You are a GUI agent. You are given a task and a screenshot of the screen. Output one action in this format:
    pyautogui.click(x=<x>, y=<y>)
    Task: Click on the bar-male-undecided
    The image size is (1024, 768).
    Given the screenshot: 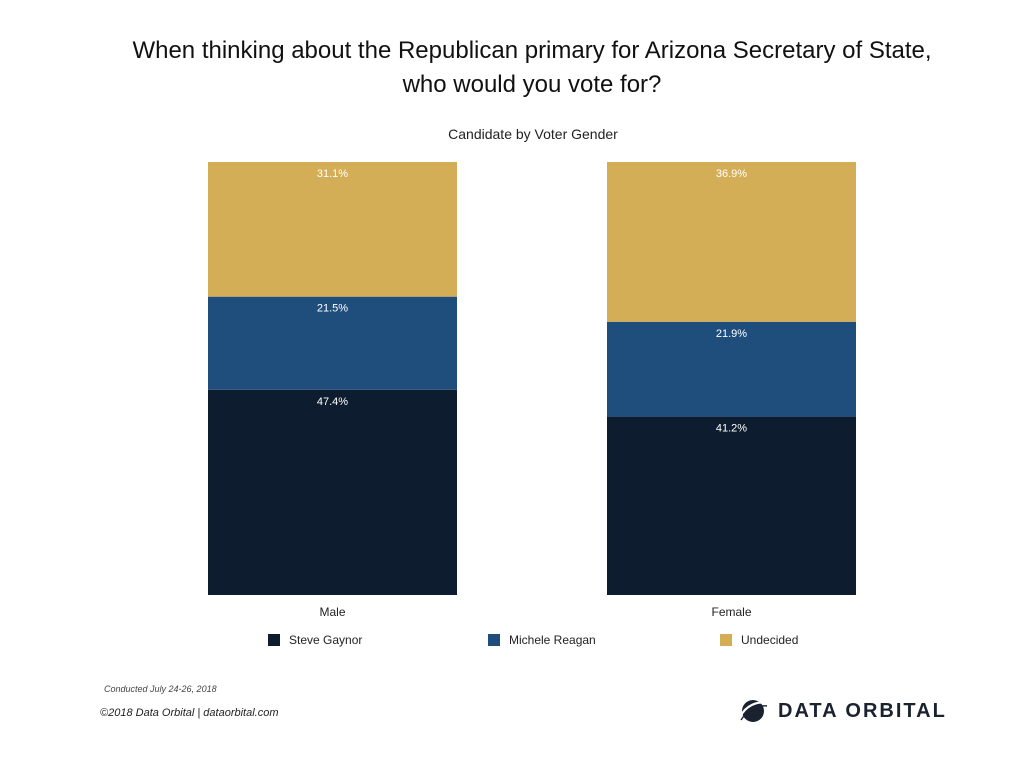 What is the action you would take?
    pyautogui.click(x=332, y=229)
    